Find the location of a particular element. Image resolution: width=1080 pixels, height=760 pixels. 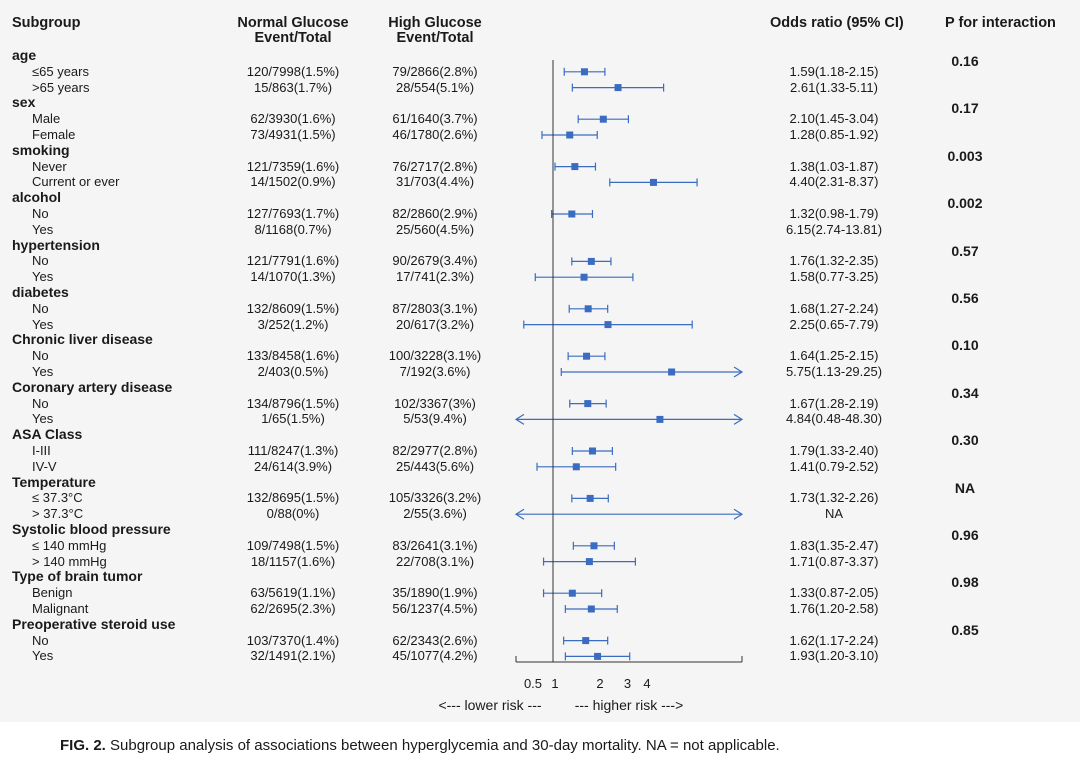

high-glucose-count: 28/554(5.1%) is located at coordinates (435, 87).